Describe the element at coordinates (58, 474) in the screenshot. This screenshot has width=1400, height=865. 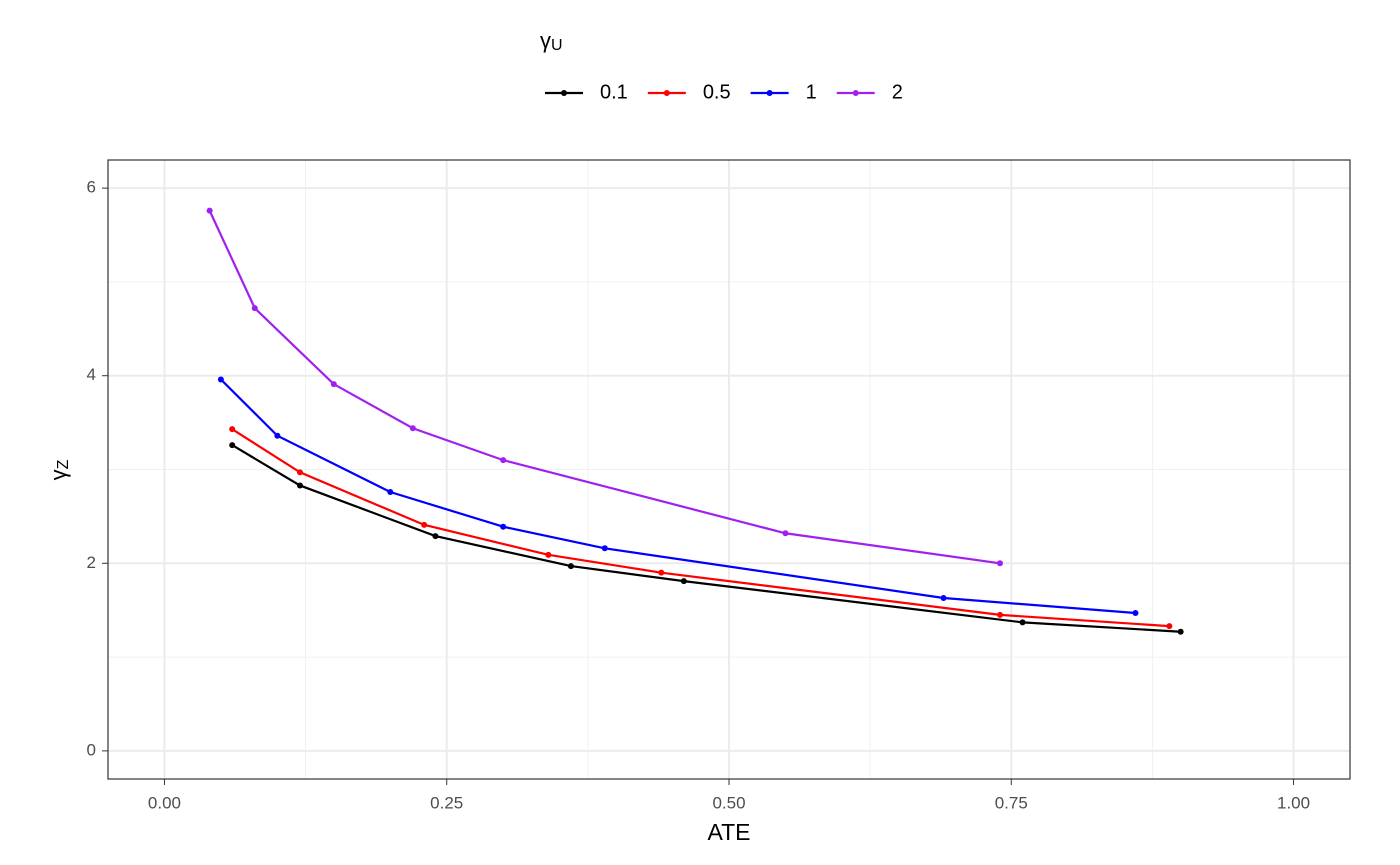
I see `y-axis-title-symbol: γ` at that location.